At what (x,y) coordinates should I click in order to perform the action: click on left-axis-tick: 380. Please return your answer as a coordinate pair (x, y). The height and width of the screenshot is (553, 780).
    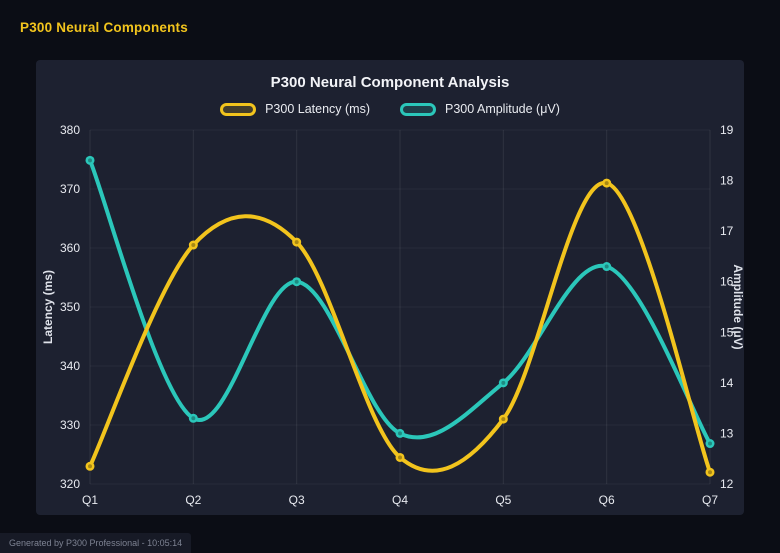
    Looking at the image, I should click on (70, 130).